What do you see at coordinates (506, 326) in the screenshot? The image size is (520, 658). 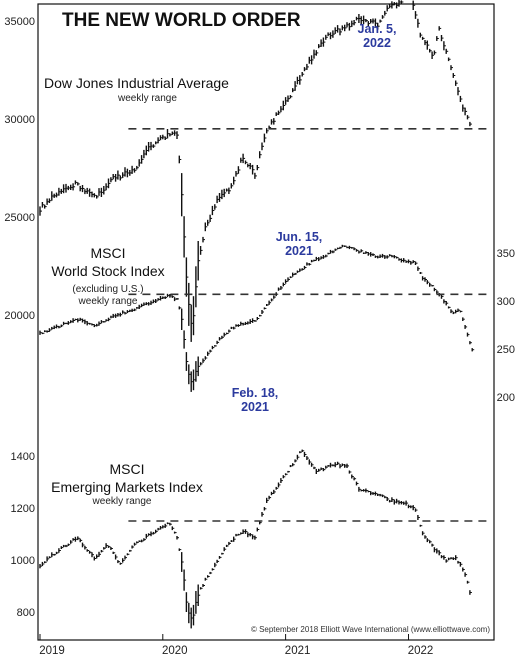 I see `y-axis-world: 200 250 300 350` at bounding box center [506, 326].